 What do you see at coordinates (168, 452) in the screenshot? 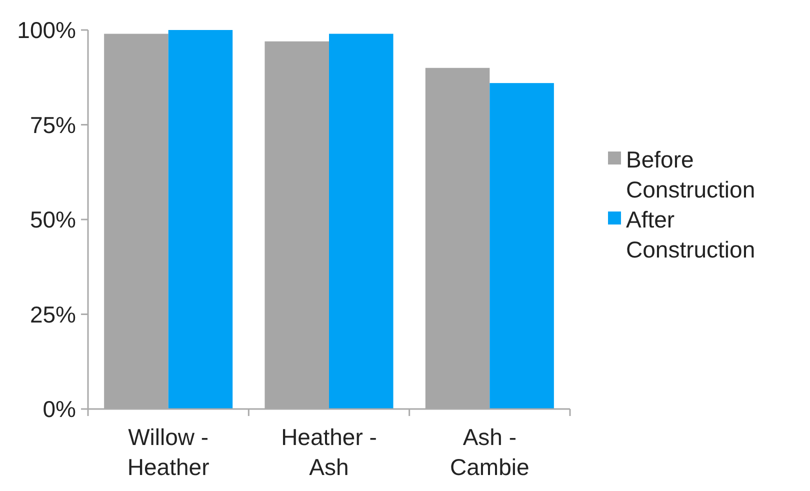
I see `x-tick-label: Willow - Heather` at bounding box center [168, 452].